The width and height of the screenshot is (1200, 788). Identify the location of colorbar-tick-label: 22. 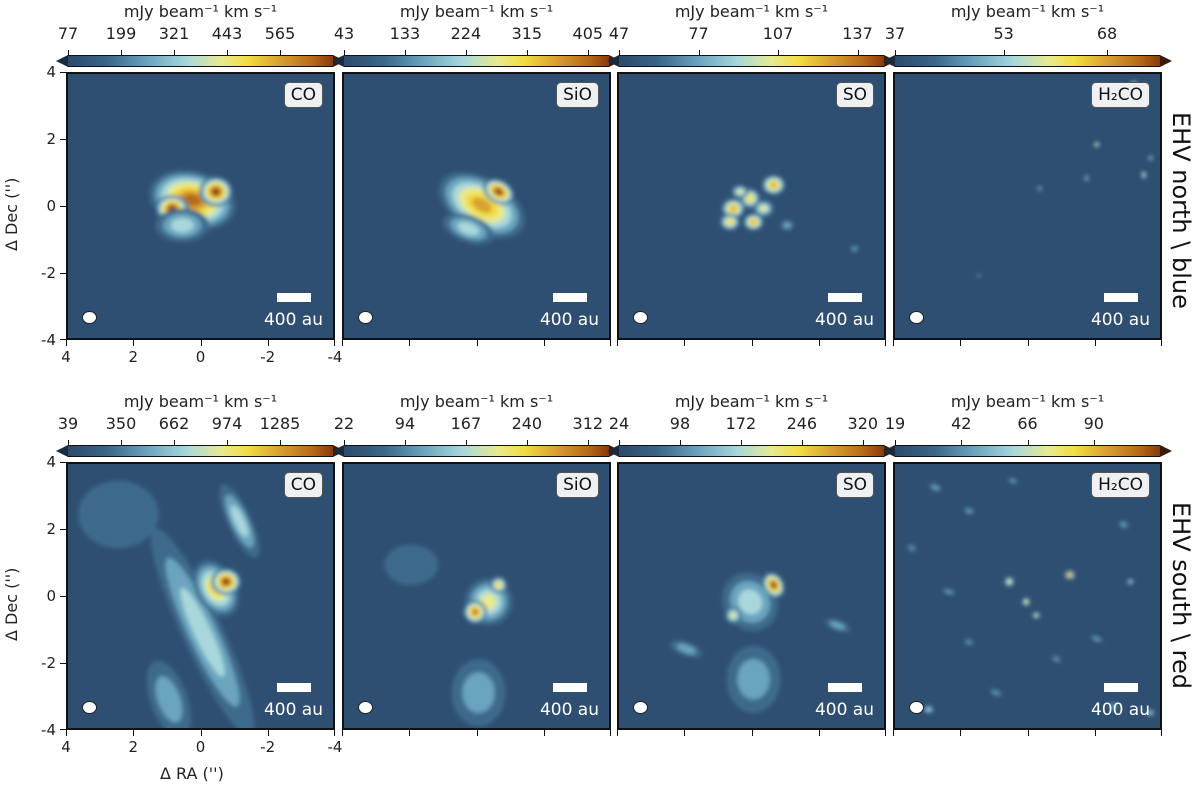
(344, 423).